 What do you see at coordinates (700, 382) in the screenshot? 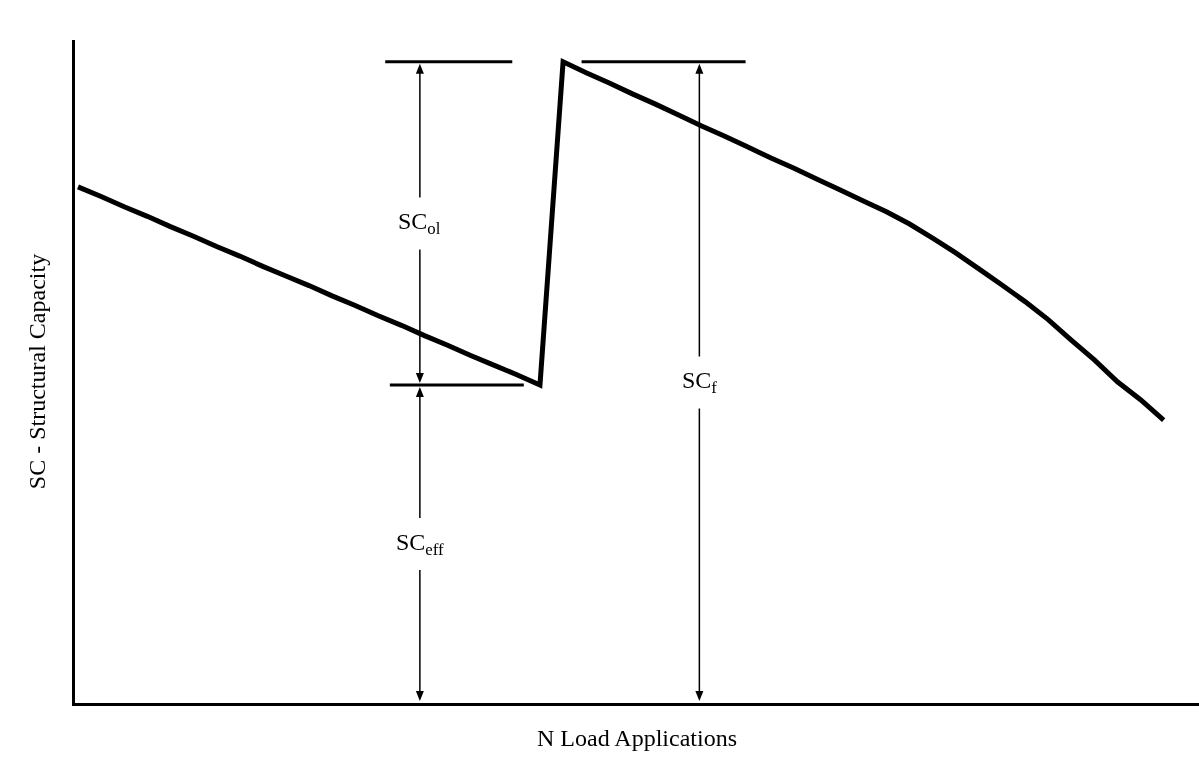
I see `annotation: SC$_{f}$` at bounding box center [700, 382].